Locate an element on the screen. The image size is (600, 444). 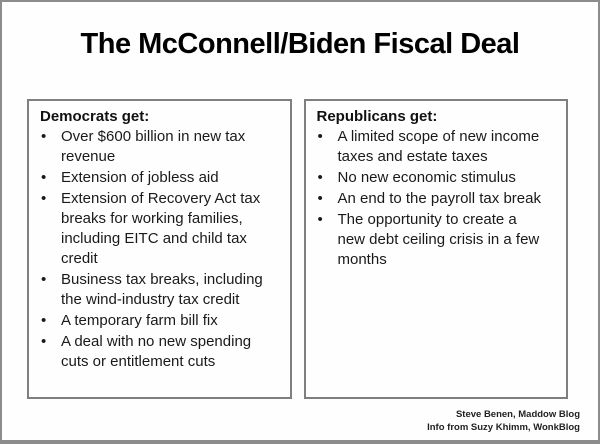
slide-title: The McConnell/Biden Fiscal Deal is located at coordinates (300, 44).